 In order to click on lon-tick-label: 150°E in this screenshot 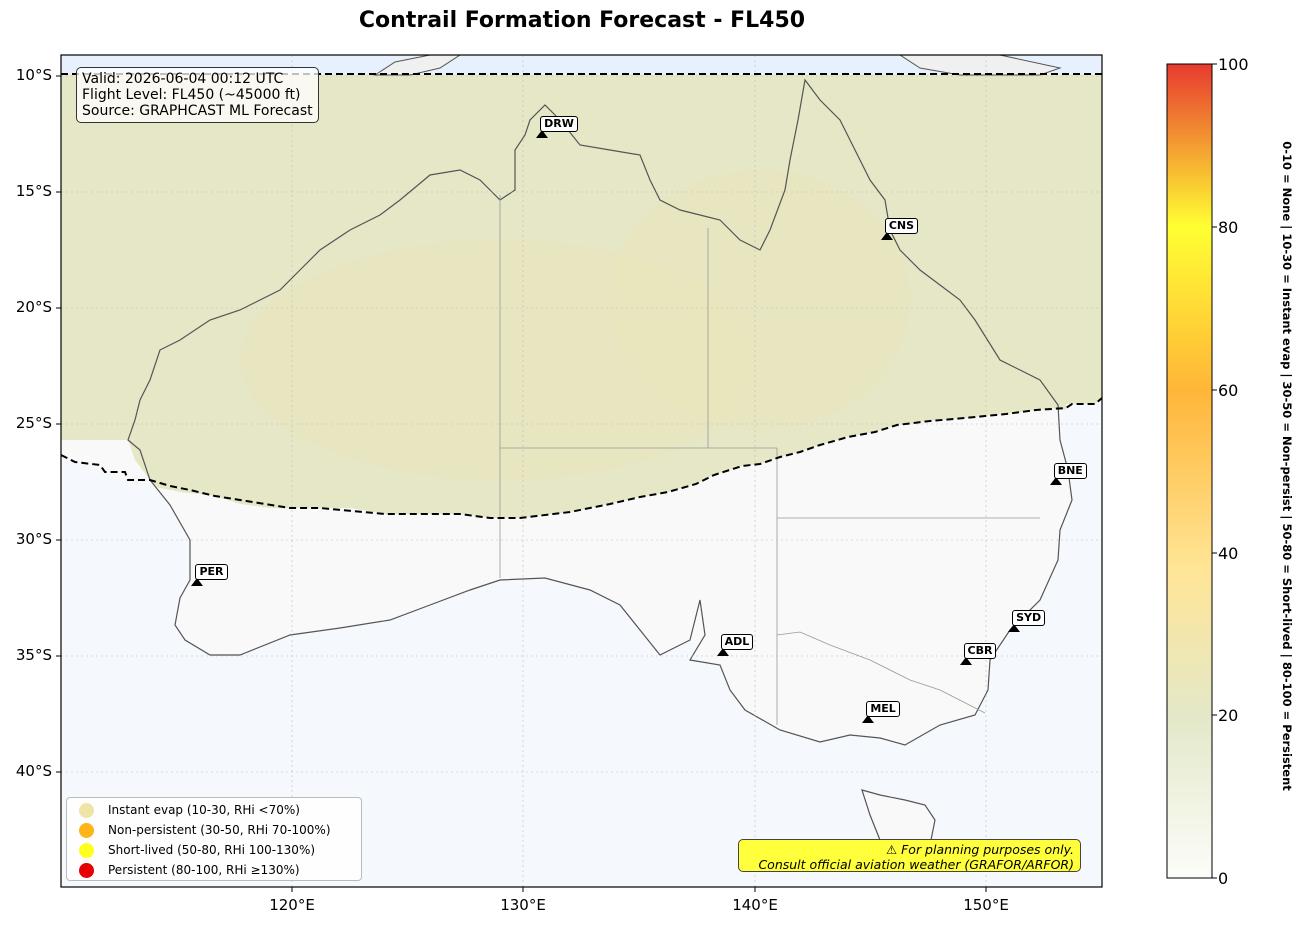, I will do `click(986, 905)`.